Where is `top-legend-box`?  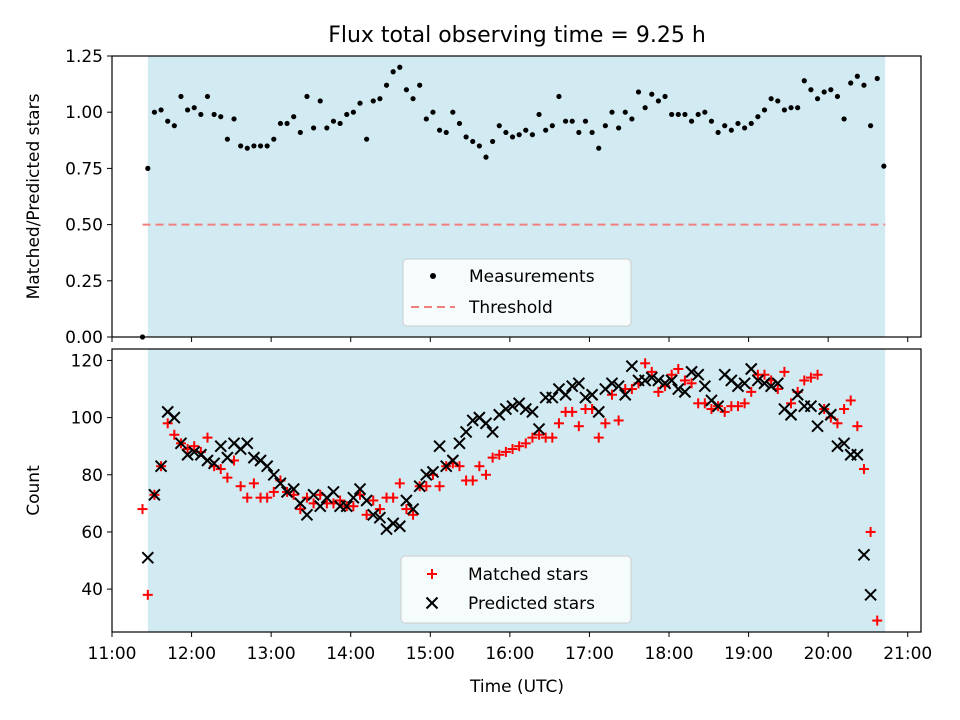 top-legend-box is located at coordinates (517, 292).